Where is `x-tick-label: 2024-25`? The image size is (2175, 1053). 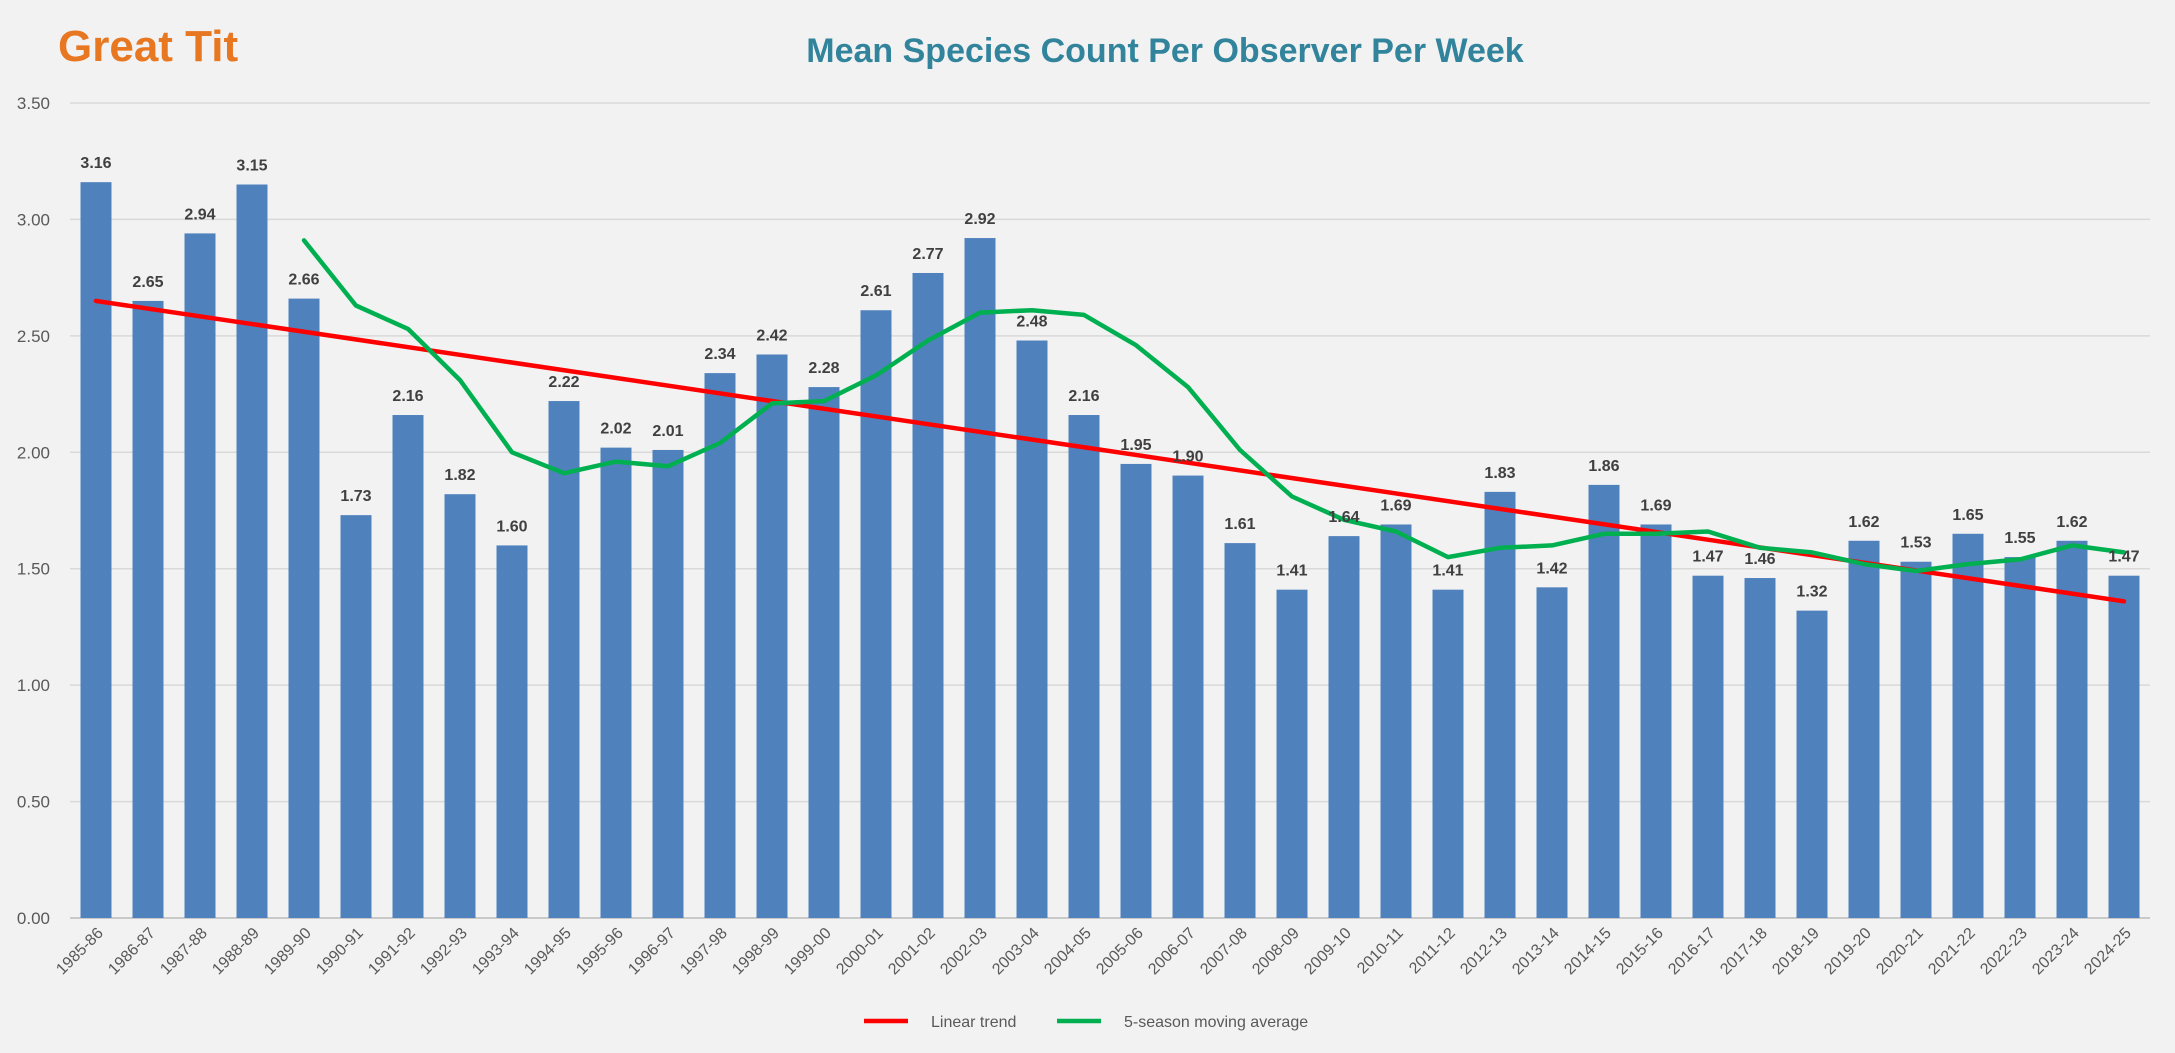 x-tick-label: 2024-25 is located at coordinates (2108, 952).